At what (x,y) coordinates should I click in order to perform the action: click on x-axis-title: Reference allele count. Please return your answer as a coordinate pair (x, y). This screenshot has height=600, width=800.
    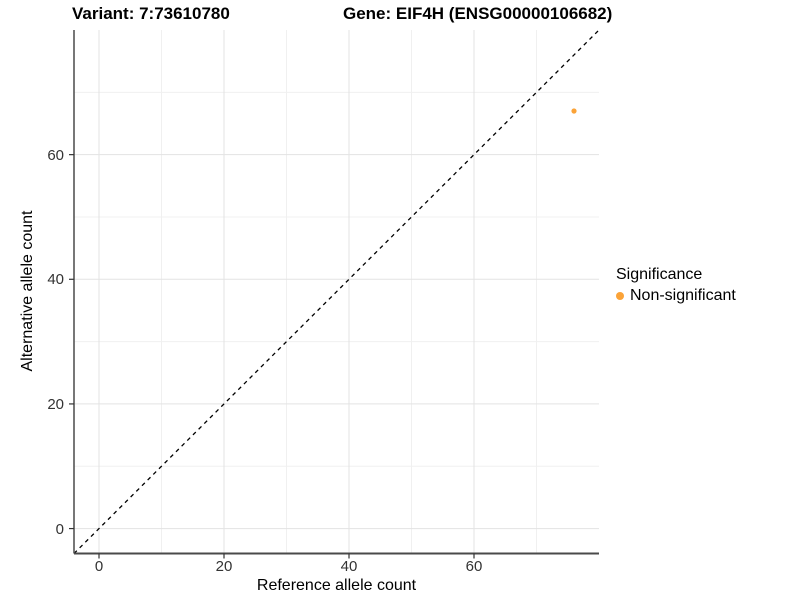
    Looking at the image, I should click on (336, 585).